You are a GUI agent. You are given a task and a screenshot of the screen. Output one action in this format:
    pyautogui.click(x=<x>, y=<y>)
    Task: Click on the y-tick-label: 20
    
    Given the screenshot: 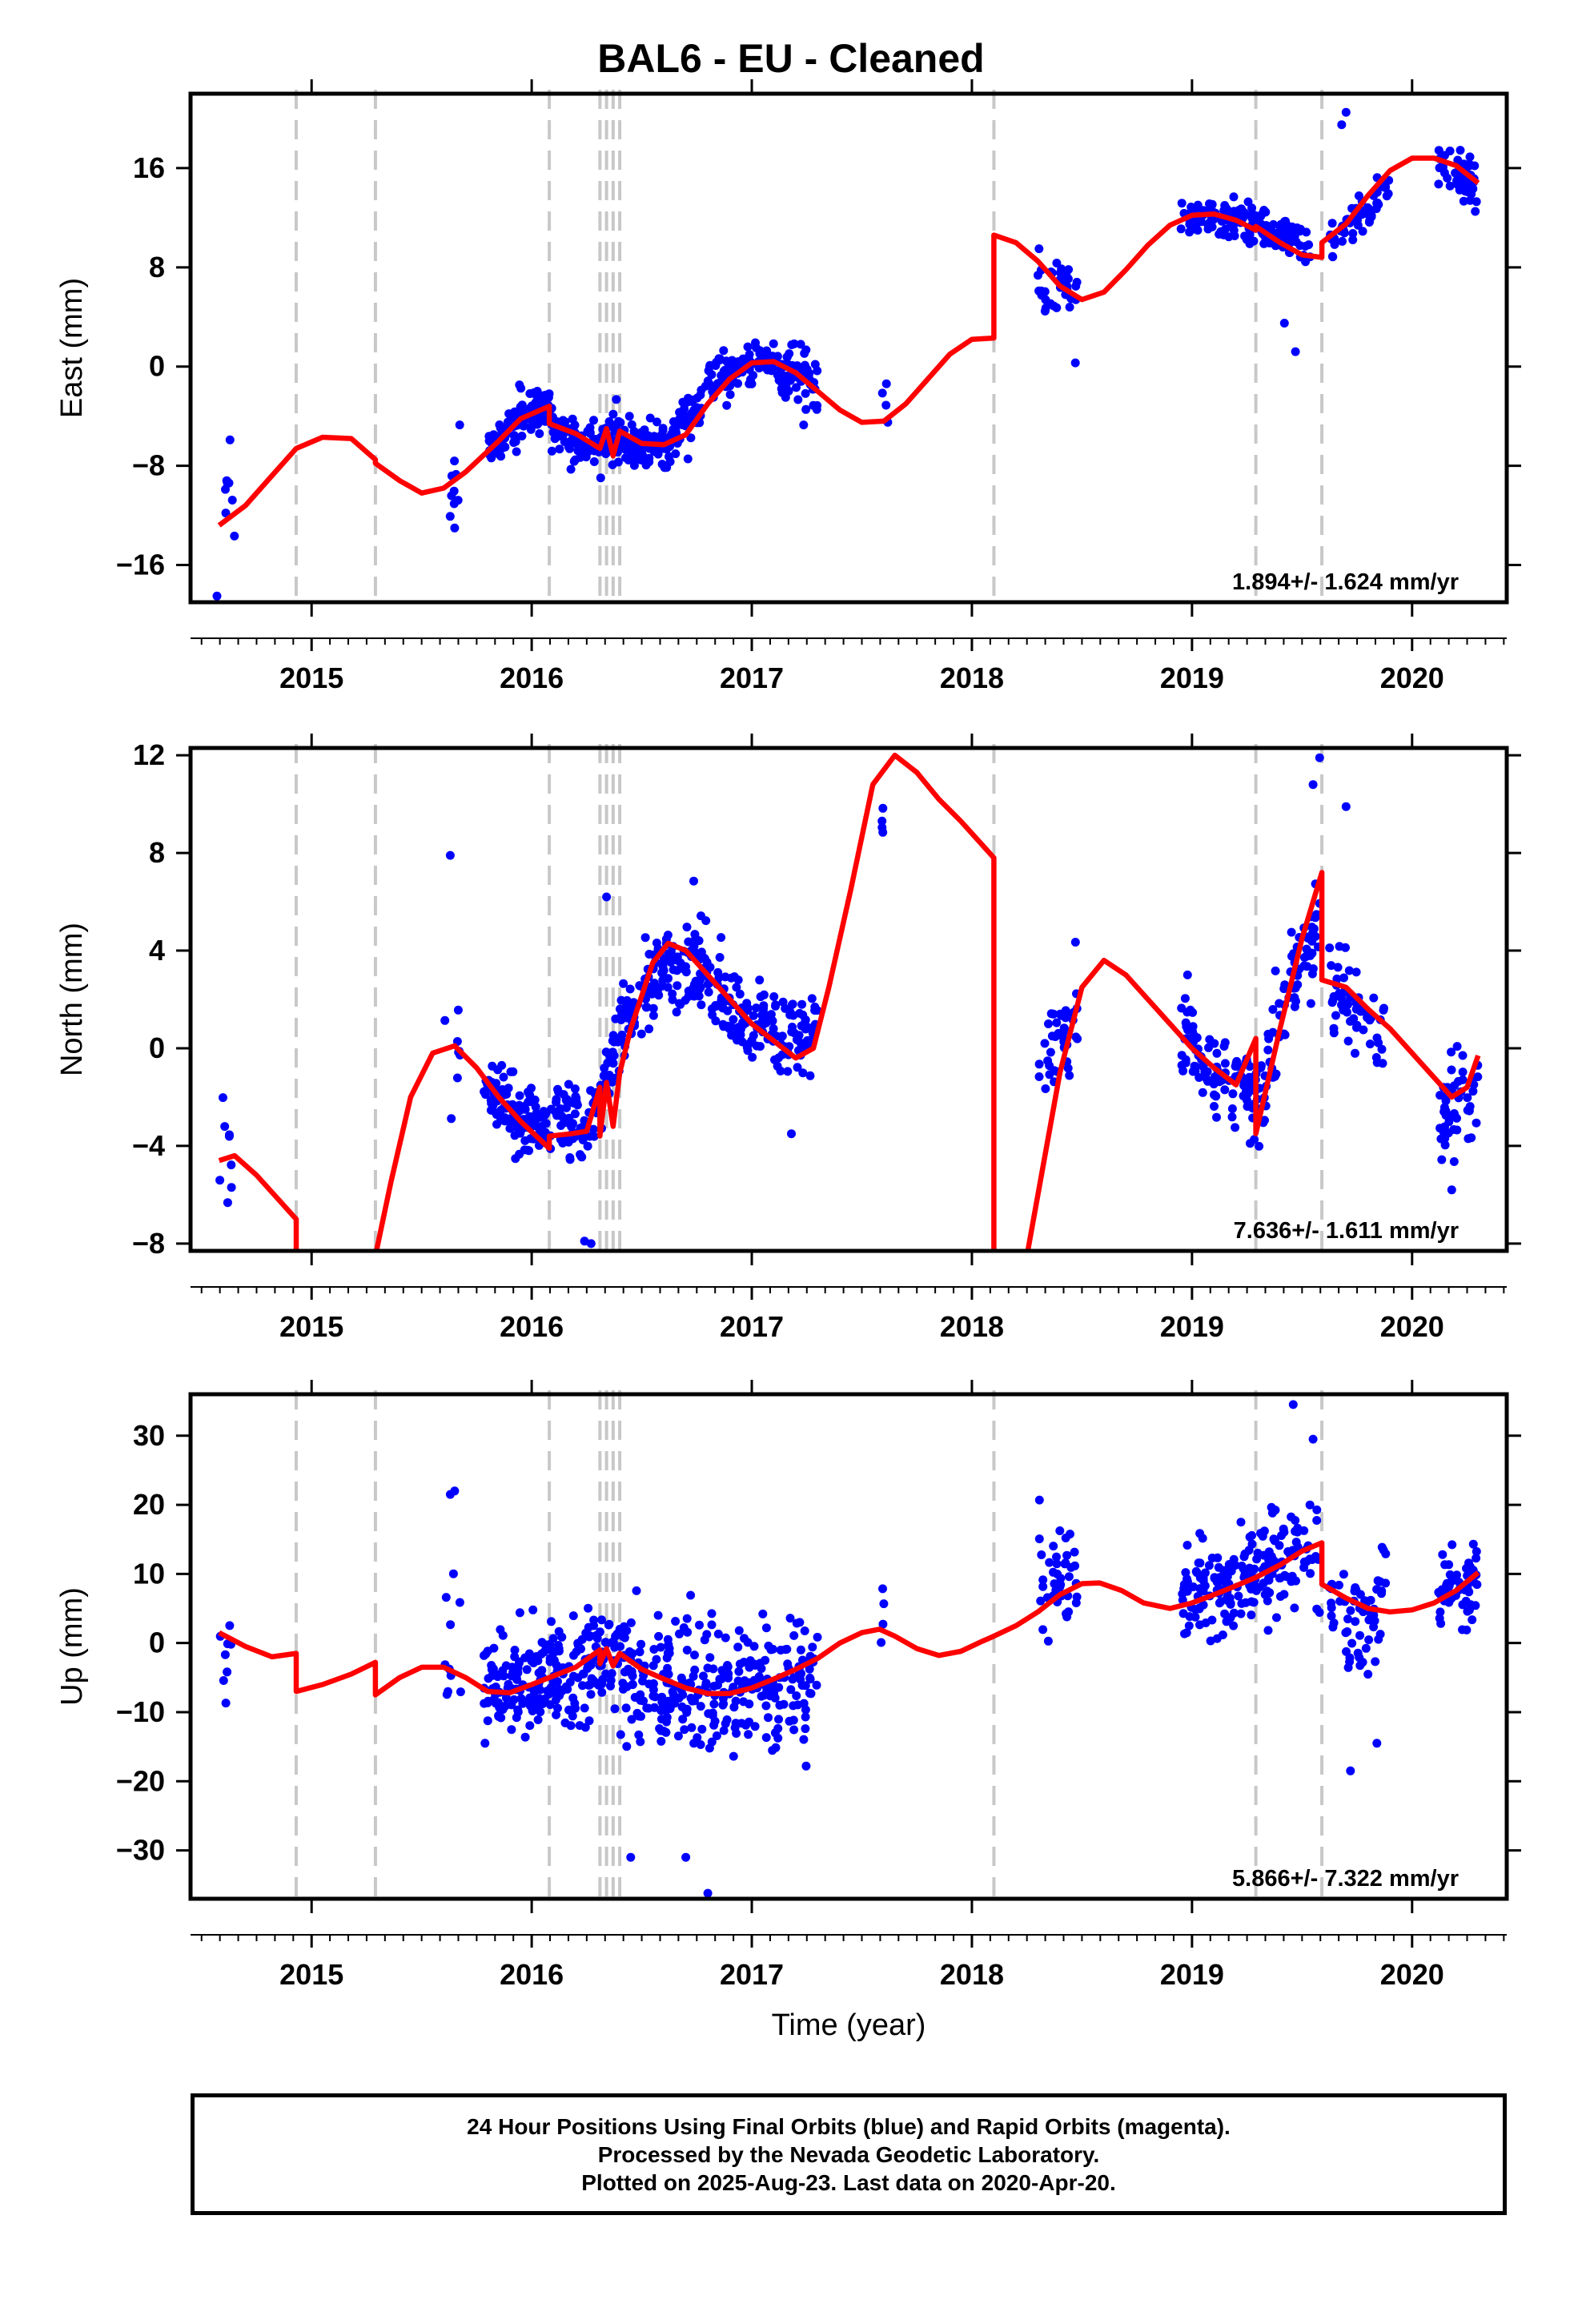 What is the action you would take?
    pyautogui.click(x=149, y=1504)
    